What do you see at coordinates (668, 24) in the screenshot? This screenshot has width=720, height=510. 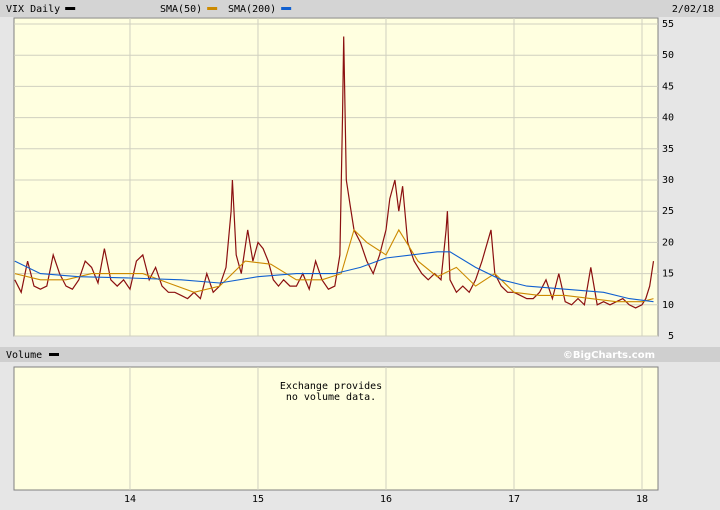 I see `y-tick-label: 55` at bounding box center [668, 24].